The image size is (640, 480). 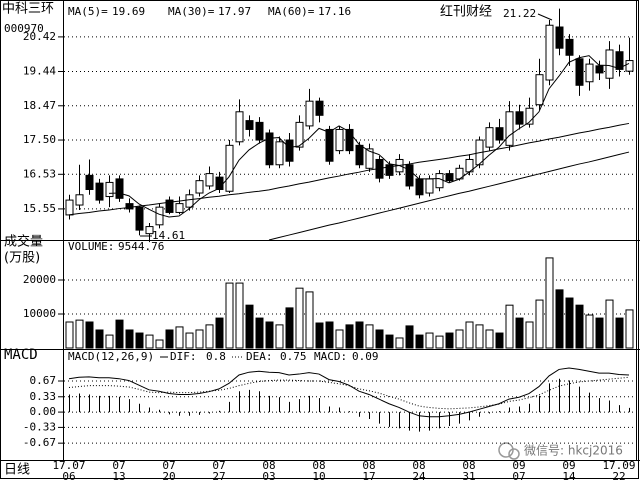 I want to click on ma-value: 17.97, so click(x=234, y=11).